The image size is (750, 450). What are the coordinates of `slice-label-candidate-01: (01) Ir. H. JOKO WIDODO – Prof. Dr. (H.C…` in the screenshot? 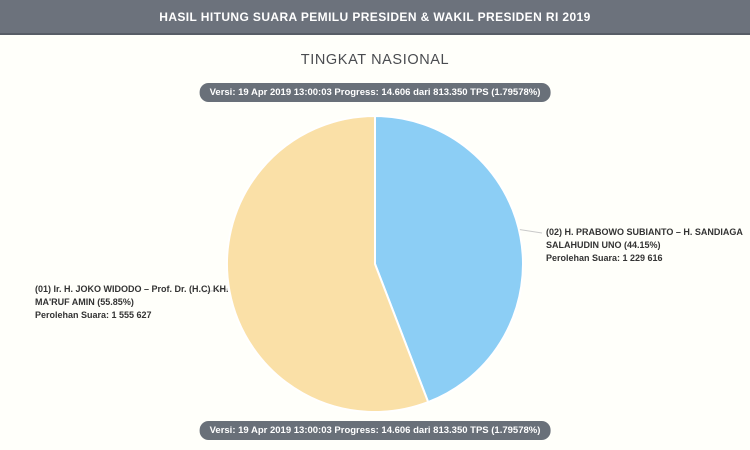 It's located at (132, 302).